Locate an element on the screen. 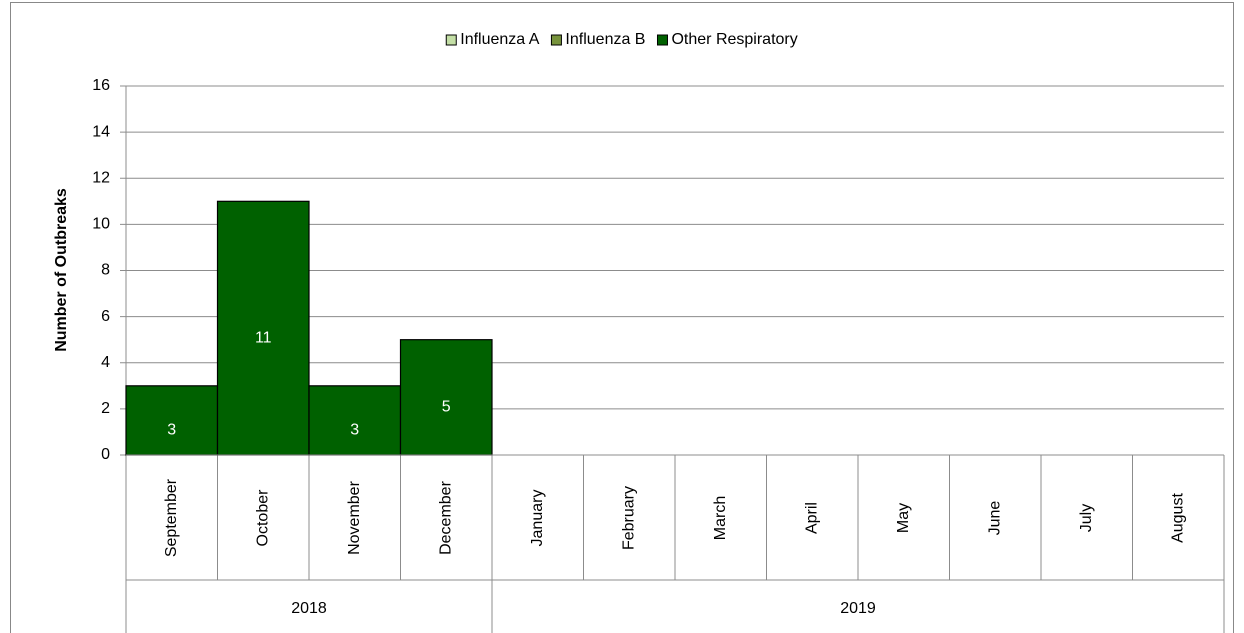 This screenshot has height=633, width=1244. legend-item: Influenza A is located at coordinates (492, 39).